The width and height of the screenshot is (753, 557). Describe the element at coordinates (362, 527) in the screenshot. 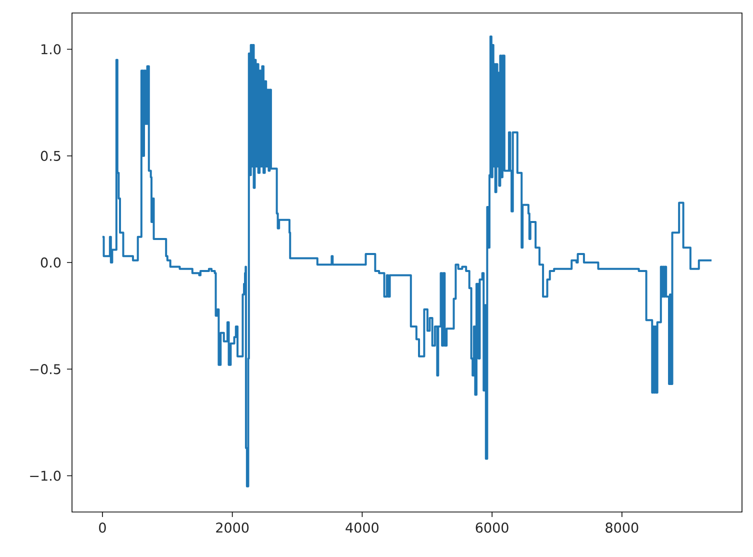

I see `x-tick-label: 4000` at that location.